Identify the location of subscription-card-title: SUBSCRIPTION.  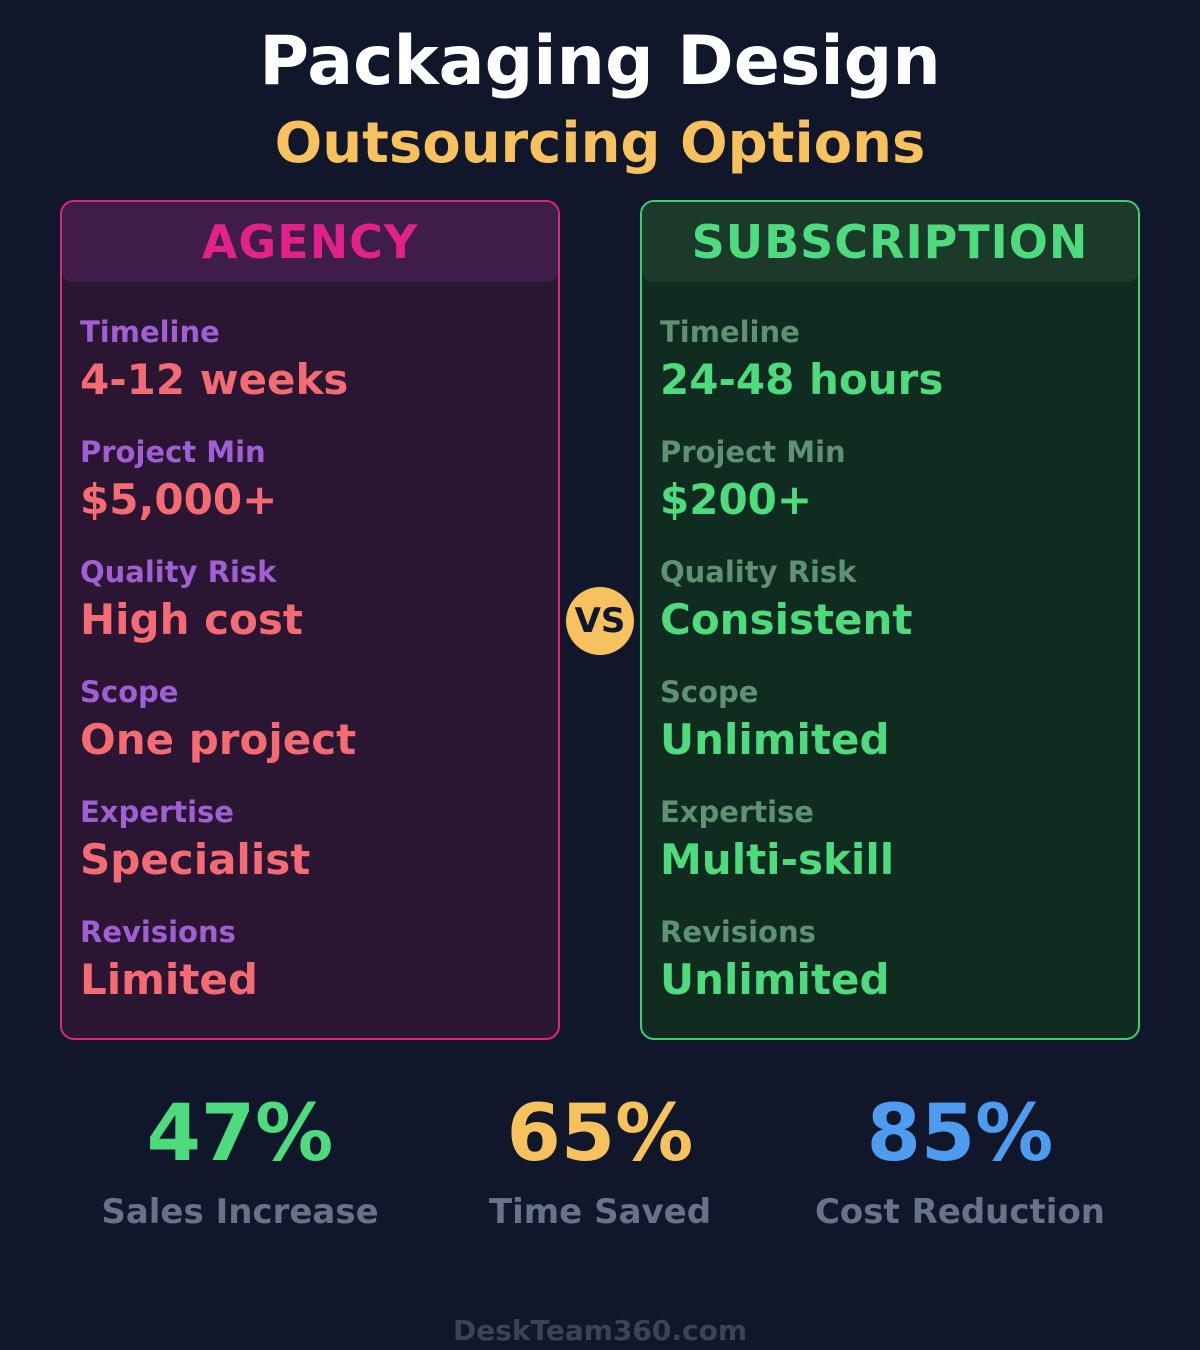
(890, 242).